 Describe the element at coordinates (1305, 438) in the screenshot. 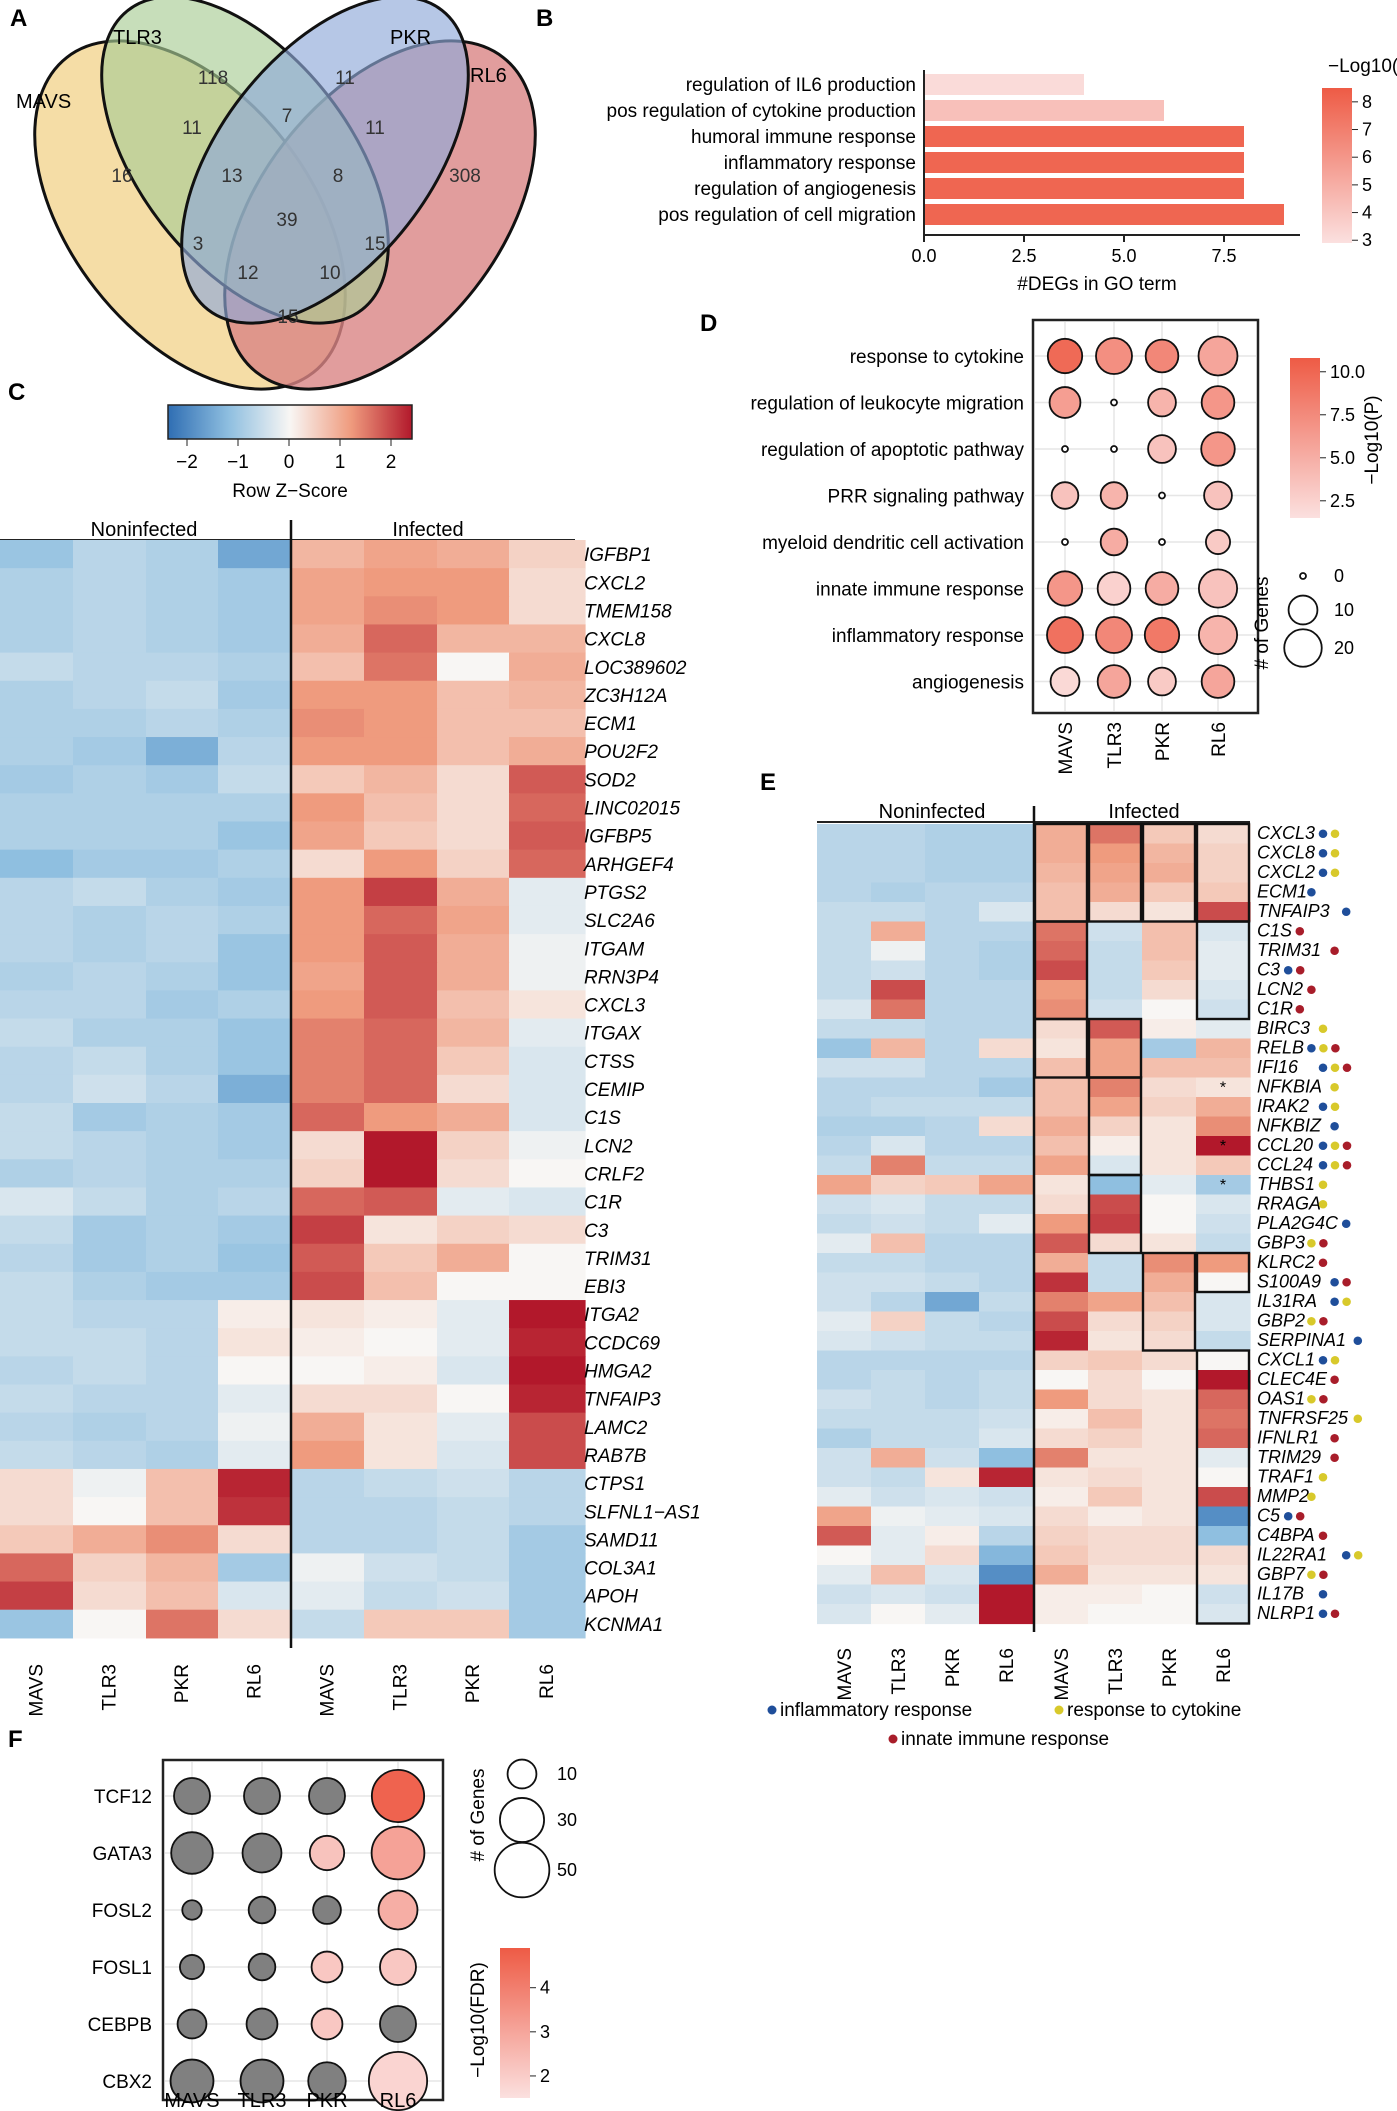

I see `d-color-bar` at that location.